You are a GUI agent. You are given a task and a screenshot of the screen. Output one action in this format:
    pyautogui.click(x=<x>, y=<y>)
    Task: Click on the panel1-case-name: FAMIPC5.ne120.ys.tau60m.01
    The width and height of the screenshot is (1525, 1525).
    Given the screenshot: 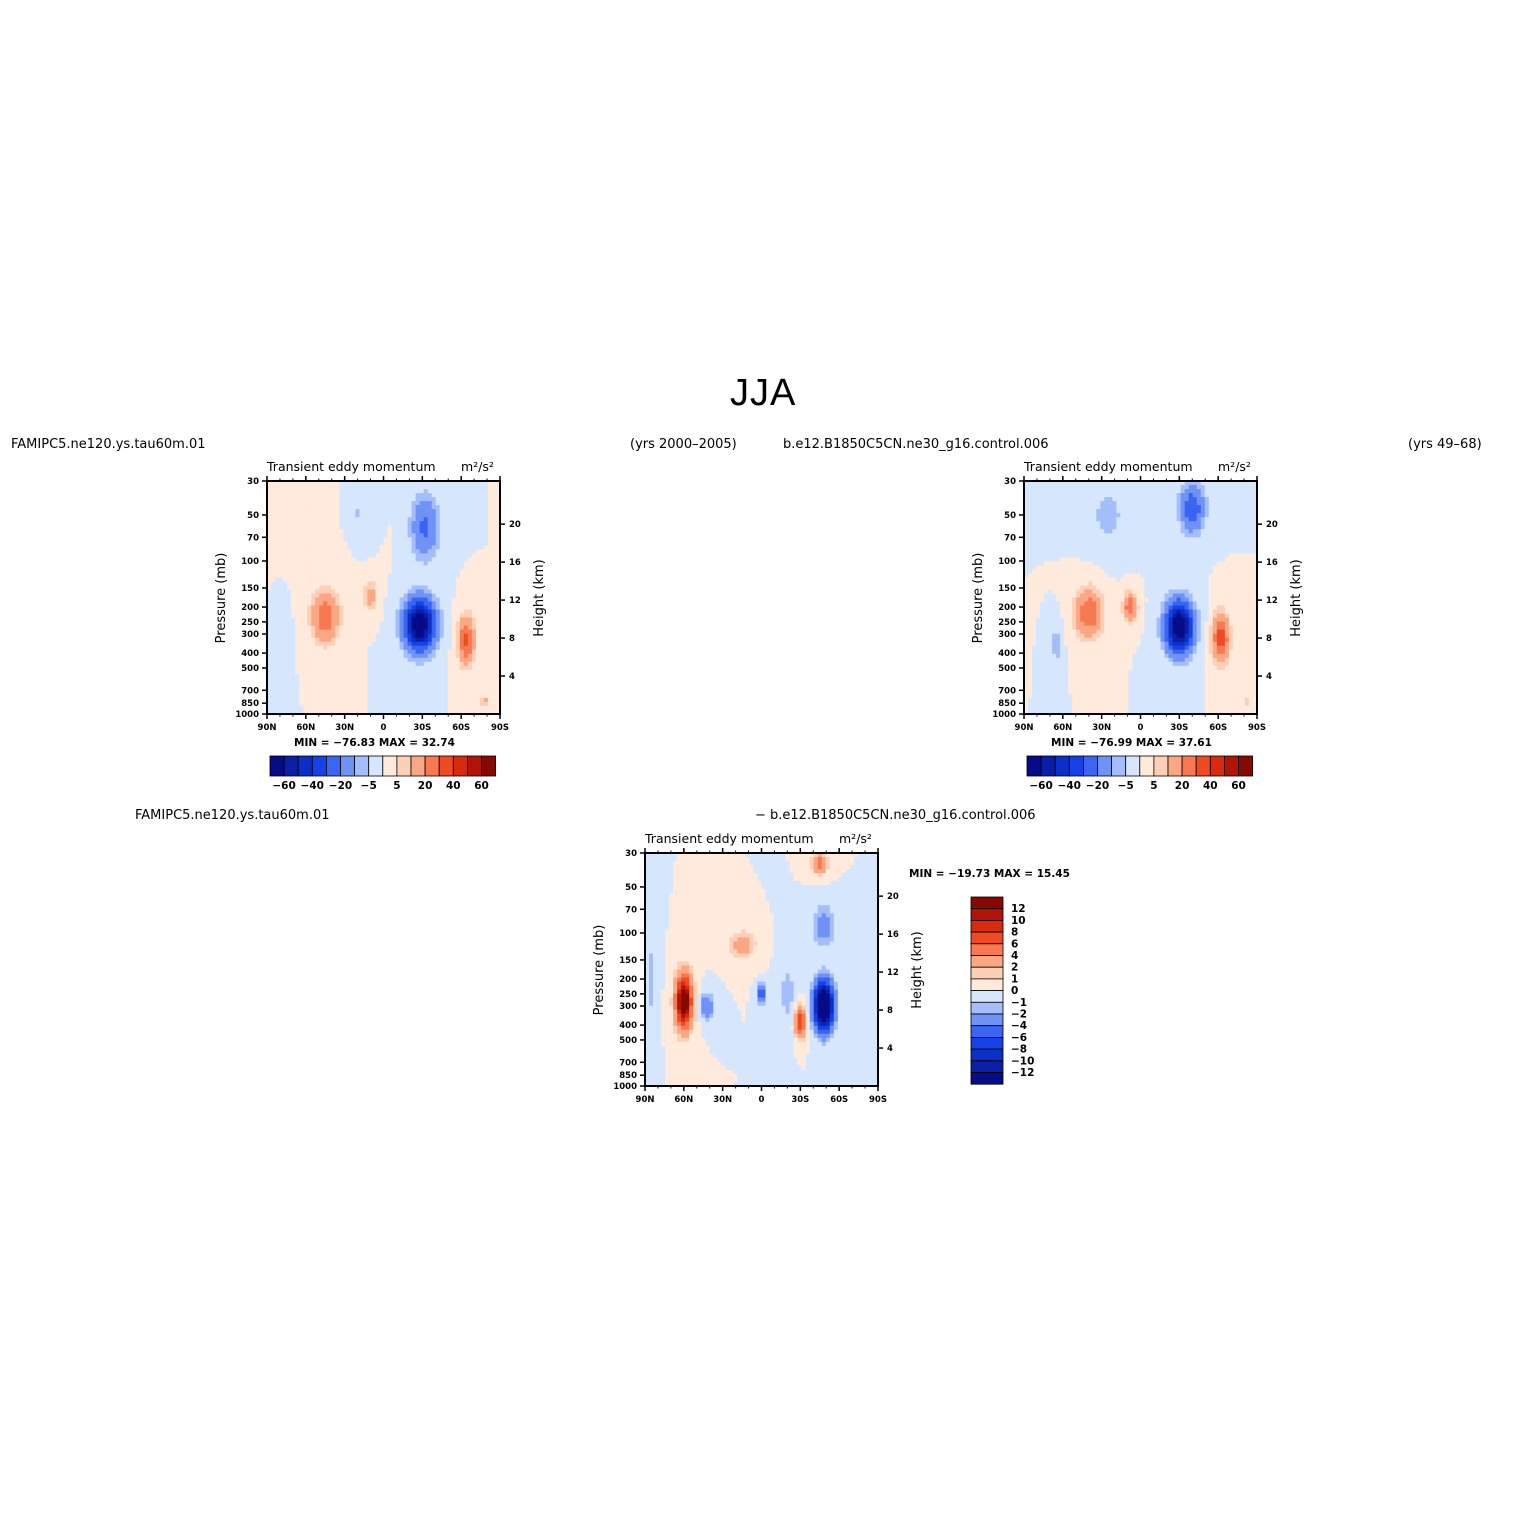 What is the action you would take?
    pyautogui.click(x=108, y=444)
    